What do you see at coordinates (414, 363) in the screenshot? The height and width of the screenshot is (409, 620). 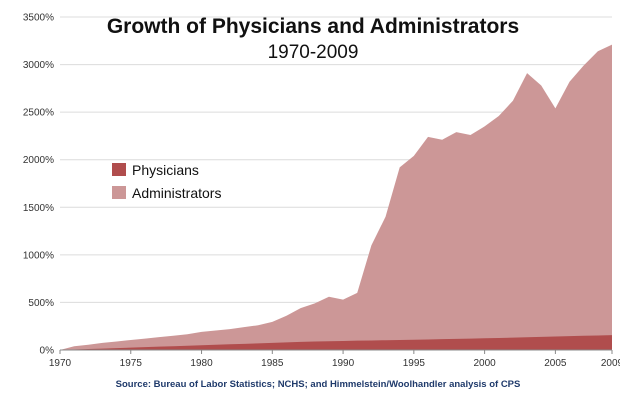 I see `x-tick-label: 1995` at bounding box center [414, 363].